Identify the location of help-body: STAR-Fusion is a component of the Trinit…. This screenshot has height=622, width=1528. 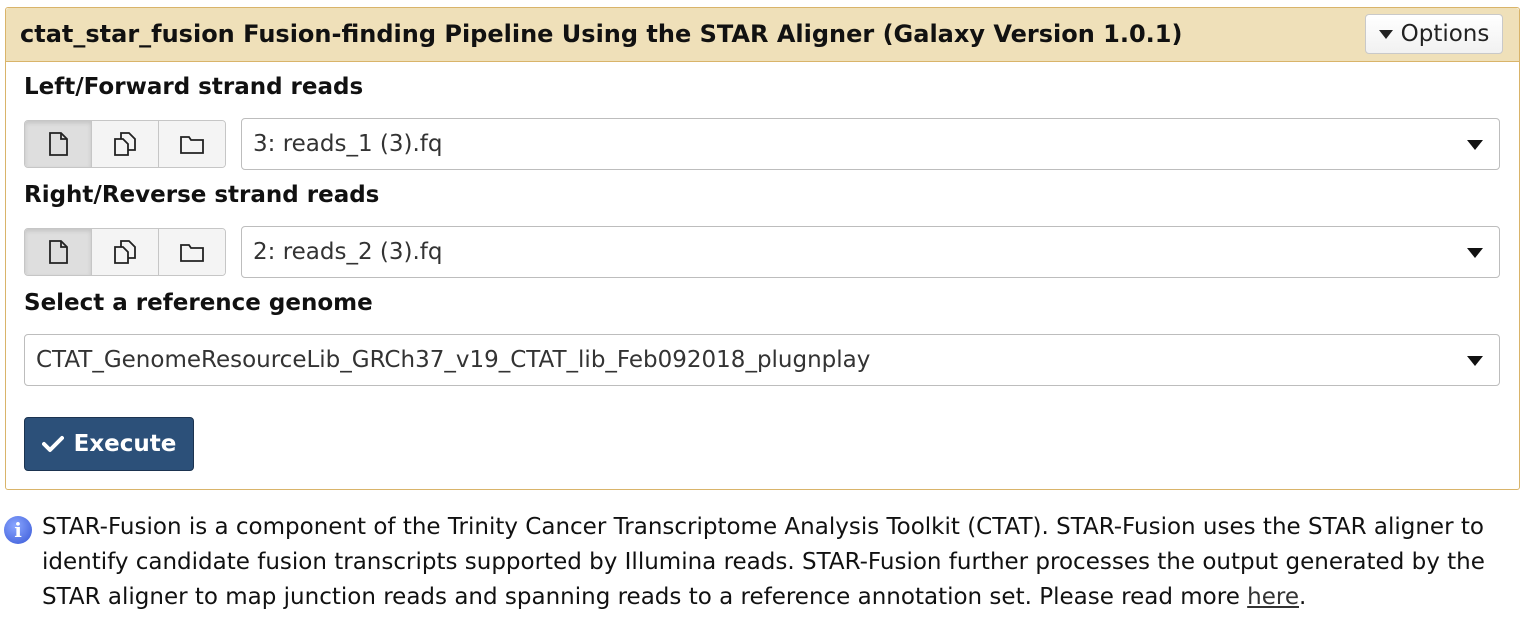
(763, 562).